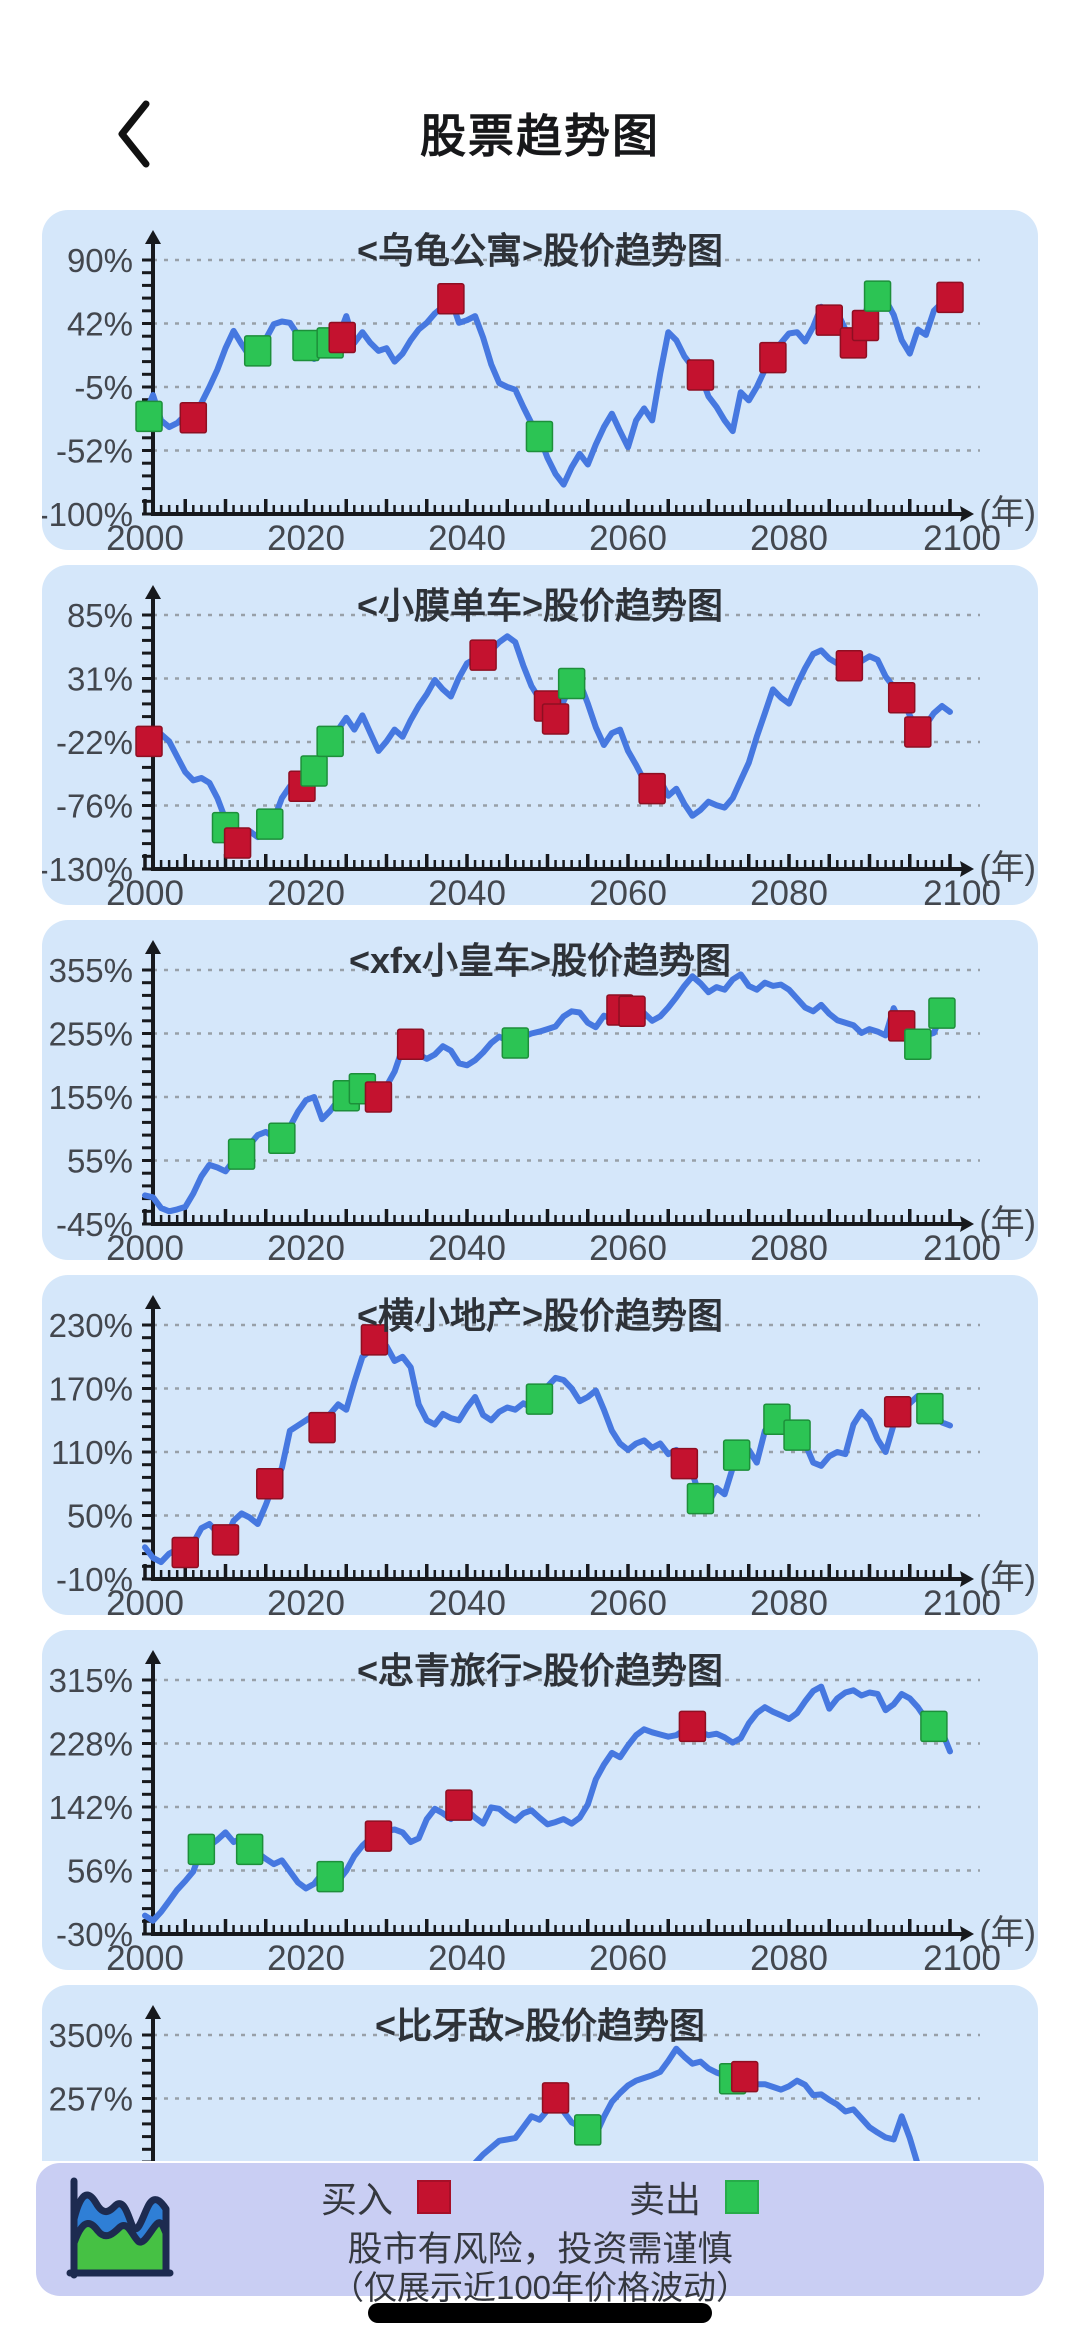 The width and height of the screenshot is (1080, 2337). I want to click on risk-warning-text: 股市有风险，投资需谨慎, so click(540, 2249).